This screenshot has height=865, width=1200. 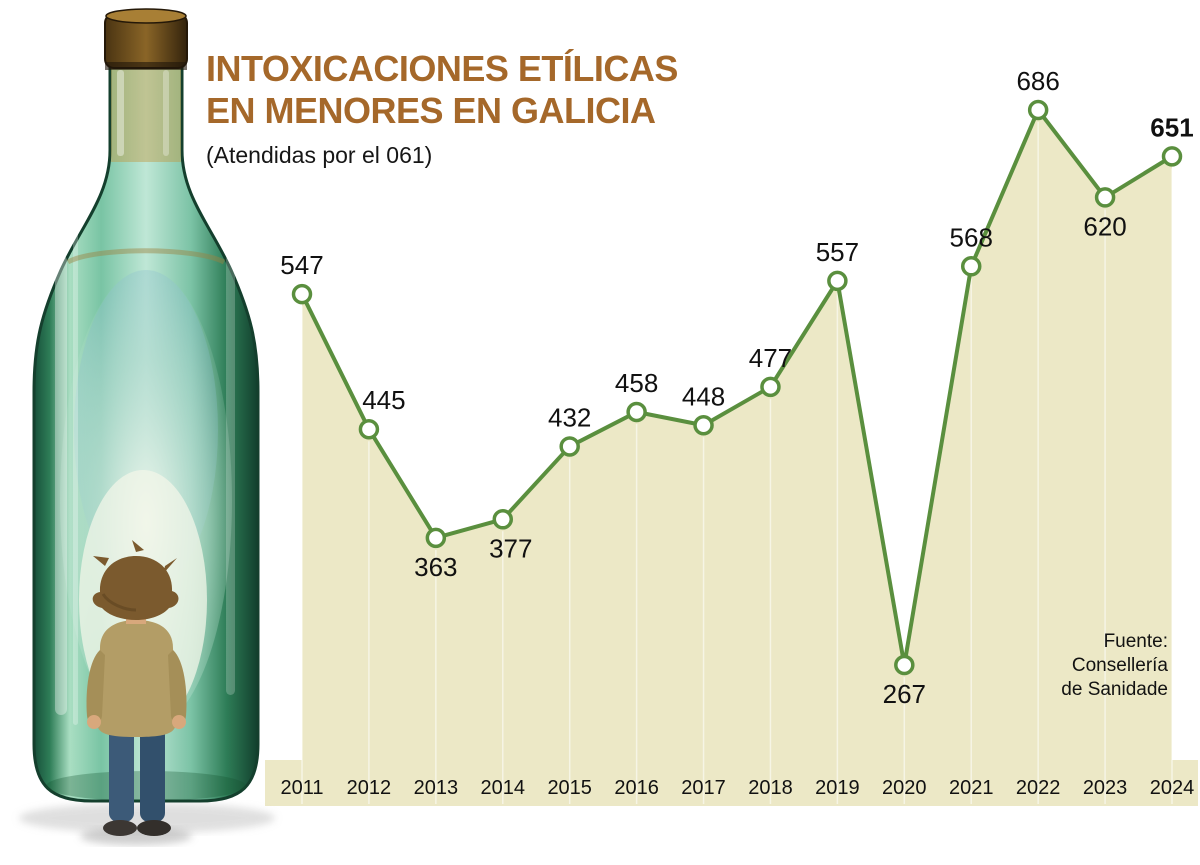 I want to click on x-tick-label: 2020, so click(x=904, y=788).